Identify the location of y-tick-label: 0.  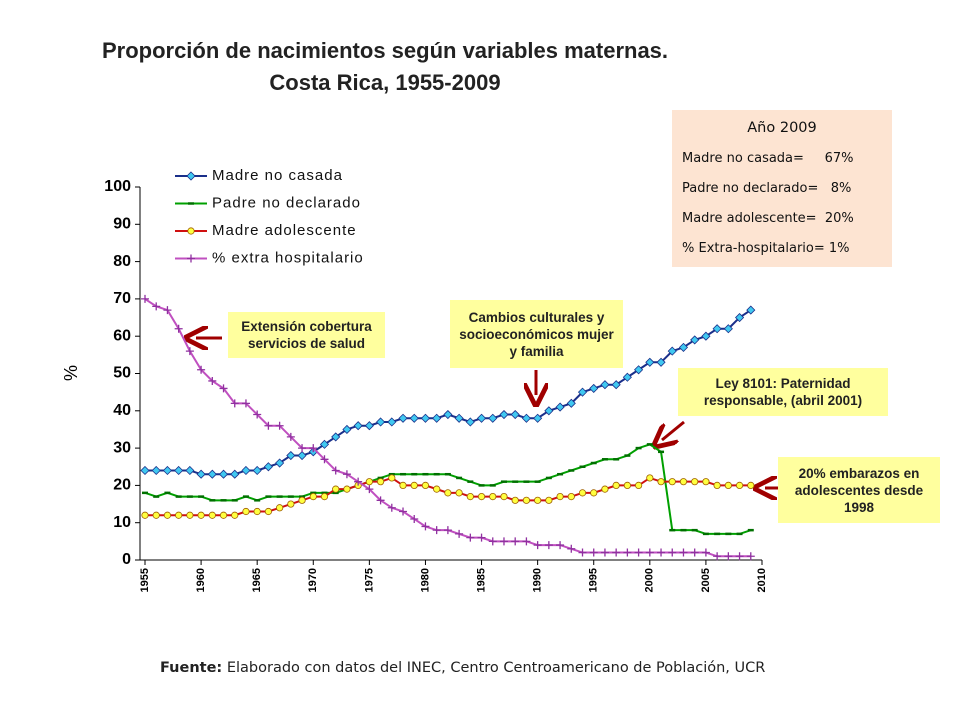
(126, 559).